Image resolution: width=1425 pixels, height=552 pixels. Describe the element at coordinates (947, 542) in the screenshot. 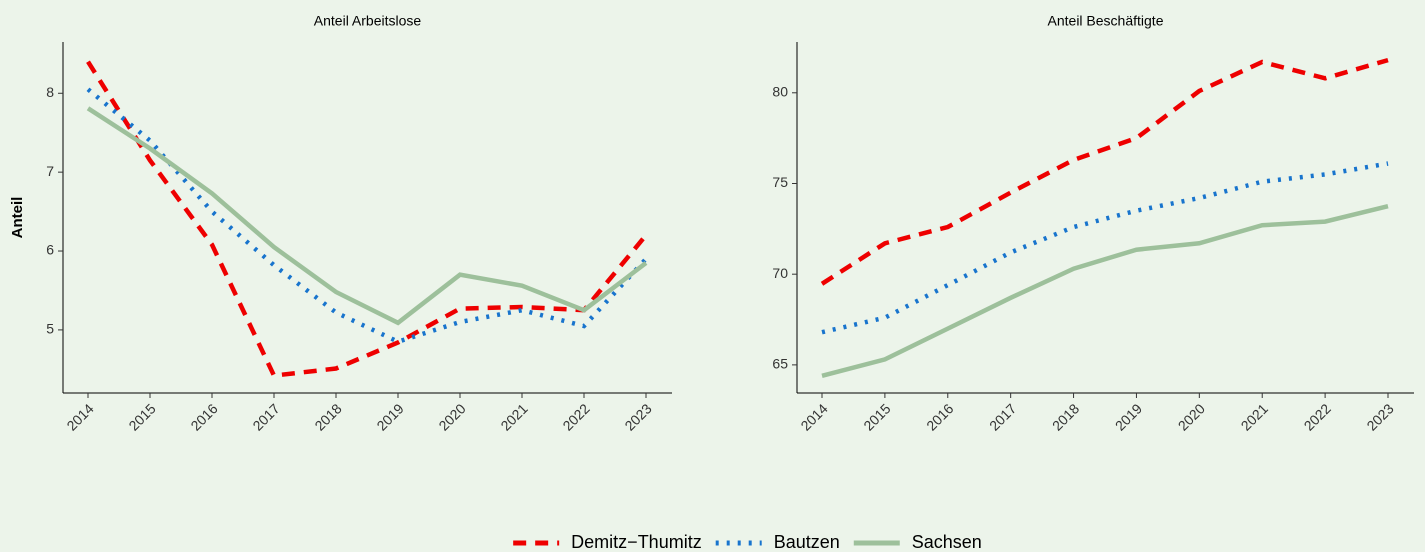

I see `legend-label: Sachsen` at that location.